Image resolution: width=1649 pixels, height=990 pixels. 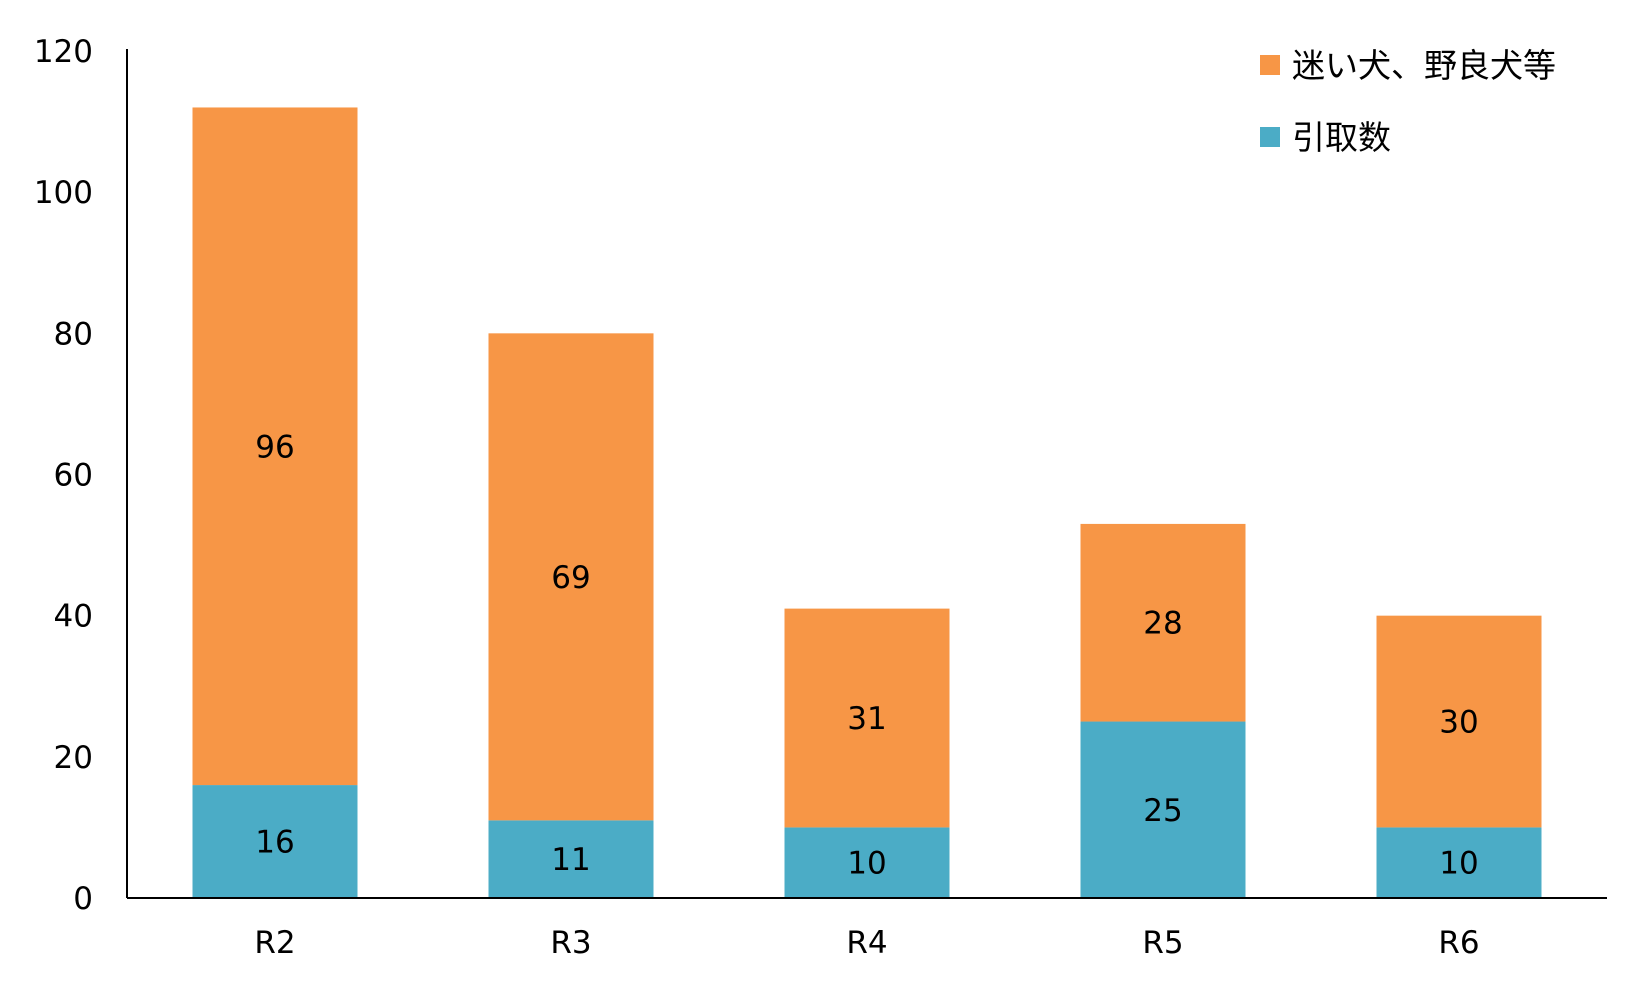 I want to click on x-tick-label: R4, so click(x=866, y=943).